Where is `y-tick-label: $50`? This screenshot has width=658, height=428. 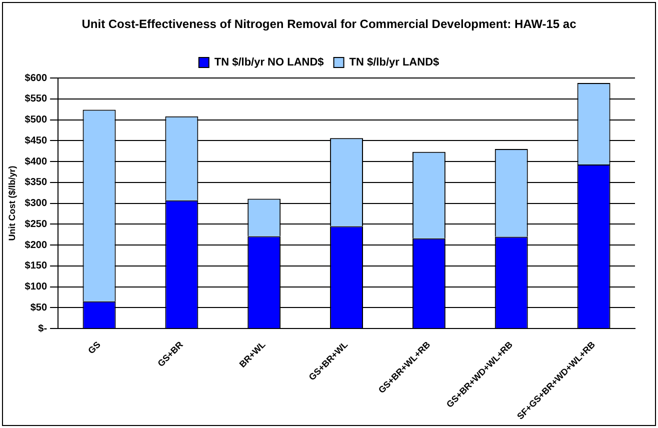 y-tick-label: $50 is located at coordinates (39, 308).